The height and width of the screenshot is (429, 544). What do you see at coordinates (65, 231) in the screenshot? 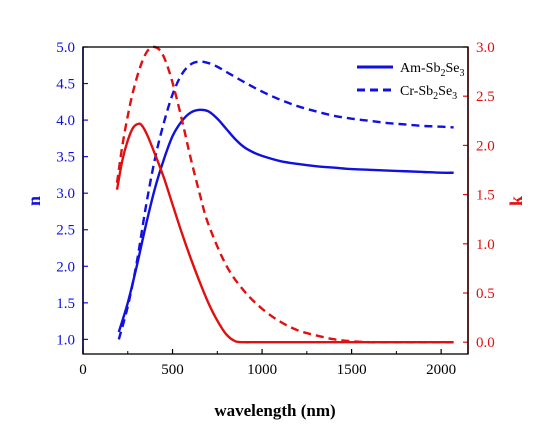
I see `y-left-tick-label: 2.5` at bounding box center [65, 231].